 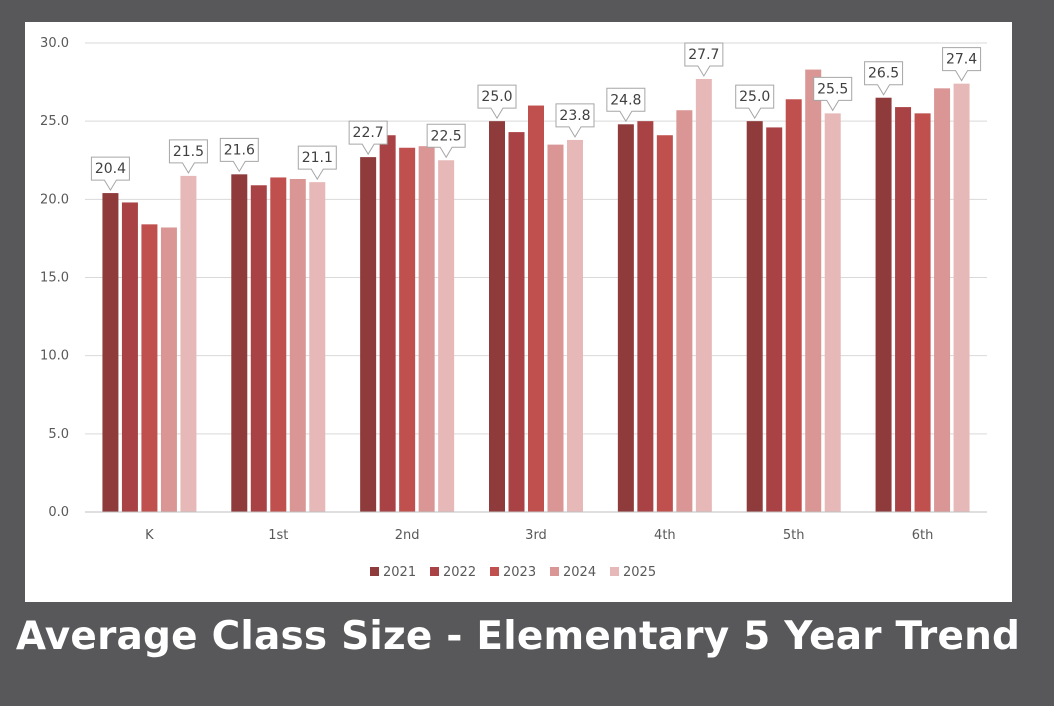 What do you see at coordinates (832, 89) in the screenshot?
I see `data-label: 25.5` at bounding box center [832, 89].